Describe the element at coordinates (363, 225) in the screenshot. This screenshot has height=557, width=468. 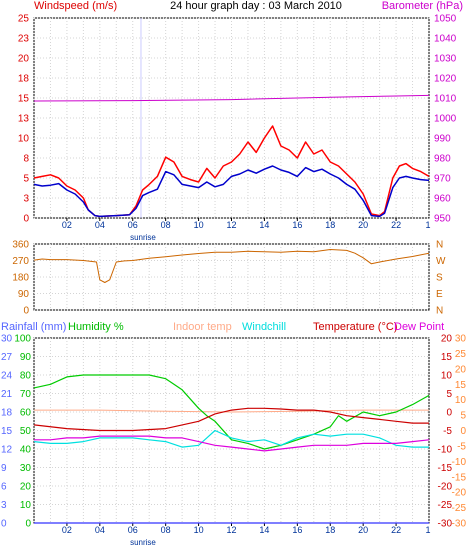
I see `wind-xtick-label: 20` at that location.